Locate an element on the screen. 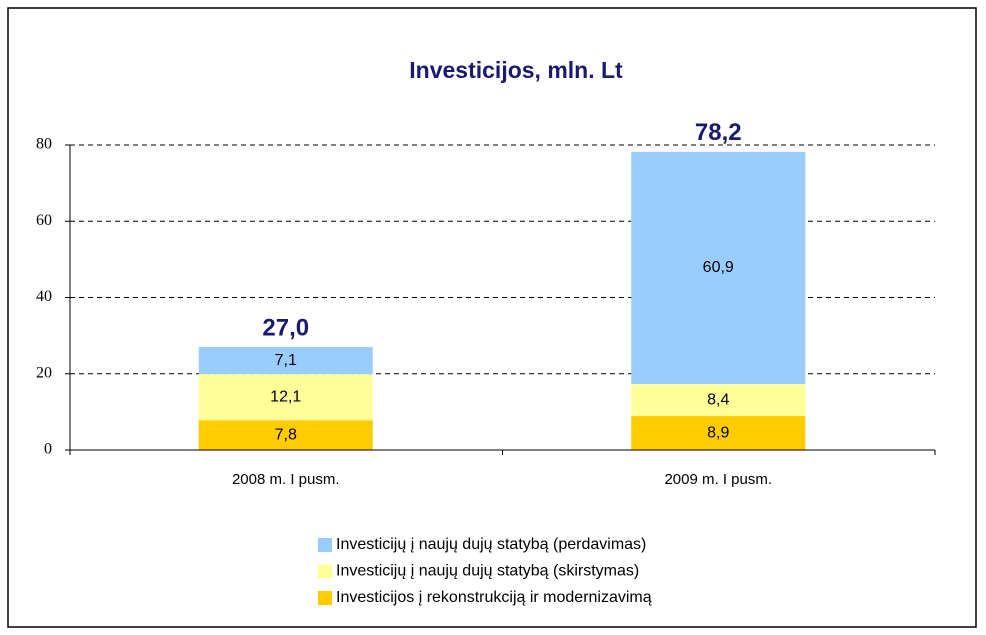 Image resolution: width=986 pixels, height=635 pixels. total-label: 78,2 is located at coordinates (718, 132).